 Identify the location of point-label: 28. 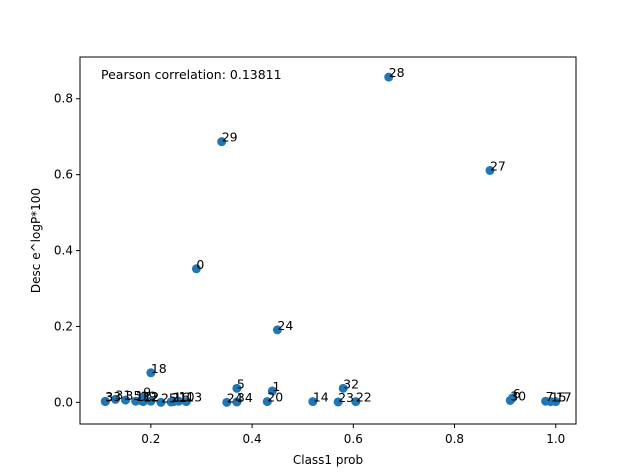
(397, 72).